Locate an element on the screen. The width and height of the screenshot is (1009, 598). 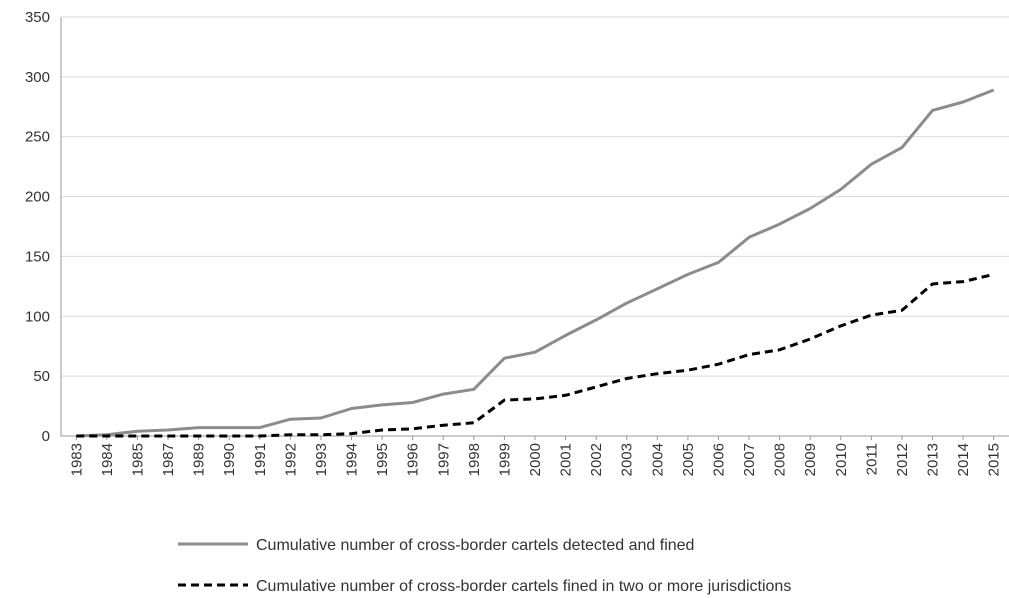
x-tick-label-1990: 1990 is located at coordinates (229, 459).